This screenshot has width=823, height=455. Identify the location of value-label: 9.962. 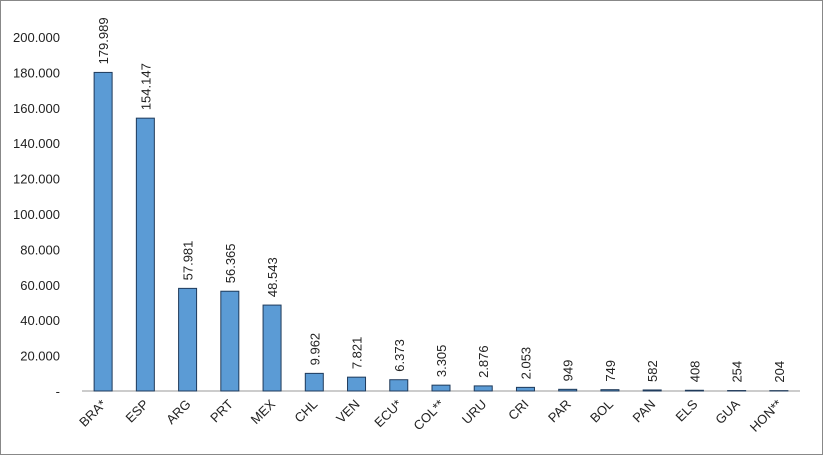
(314, 349).